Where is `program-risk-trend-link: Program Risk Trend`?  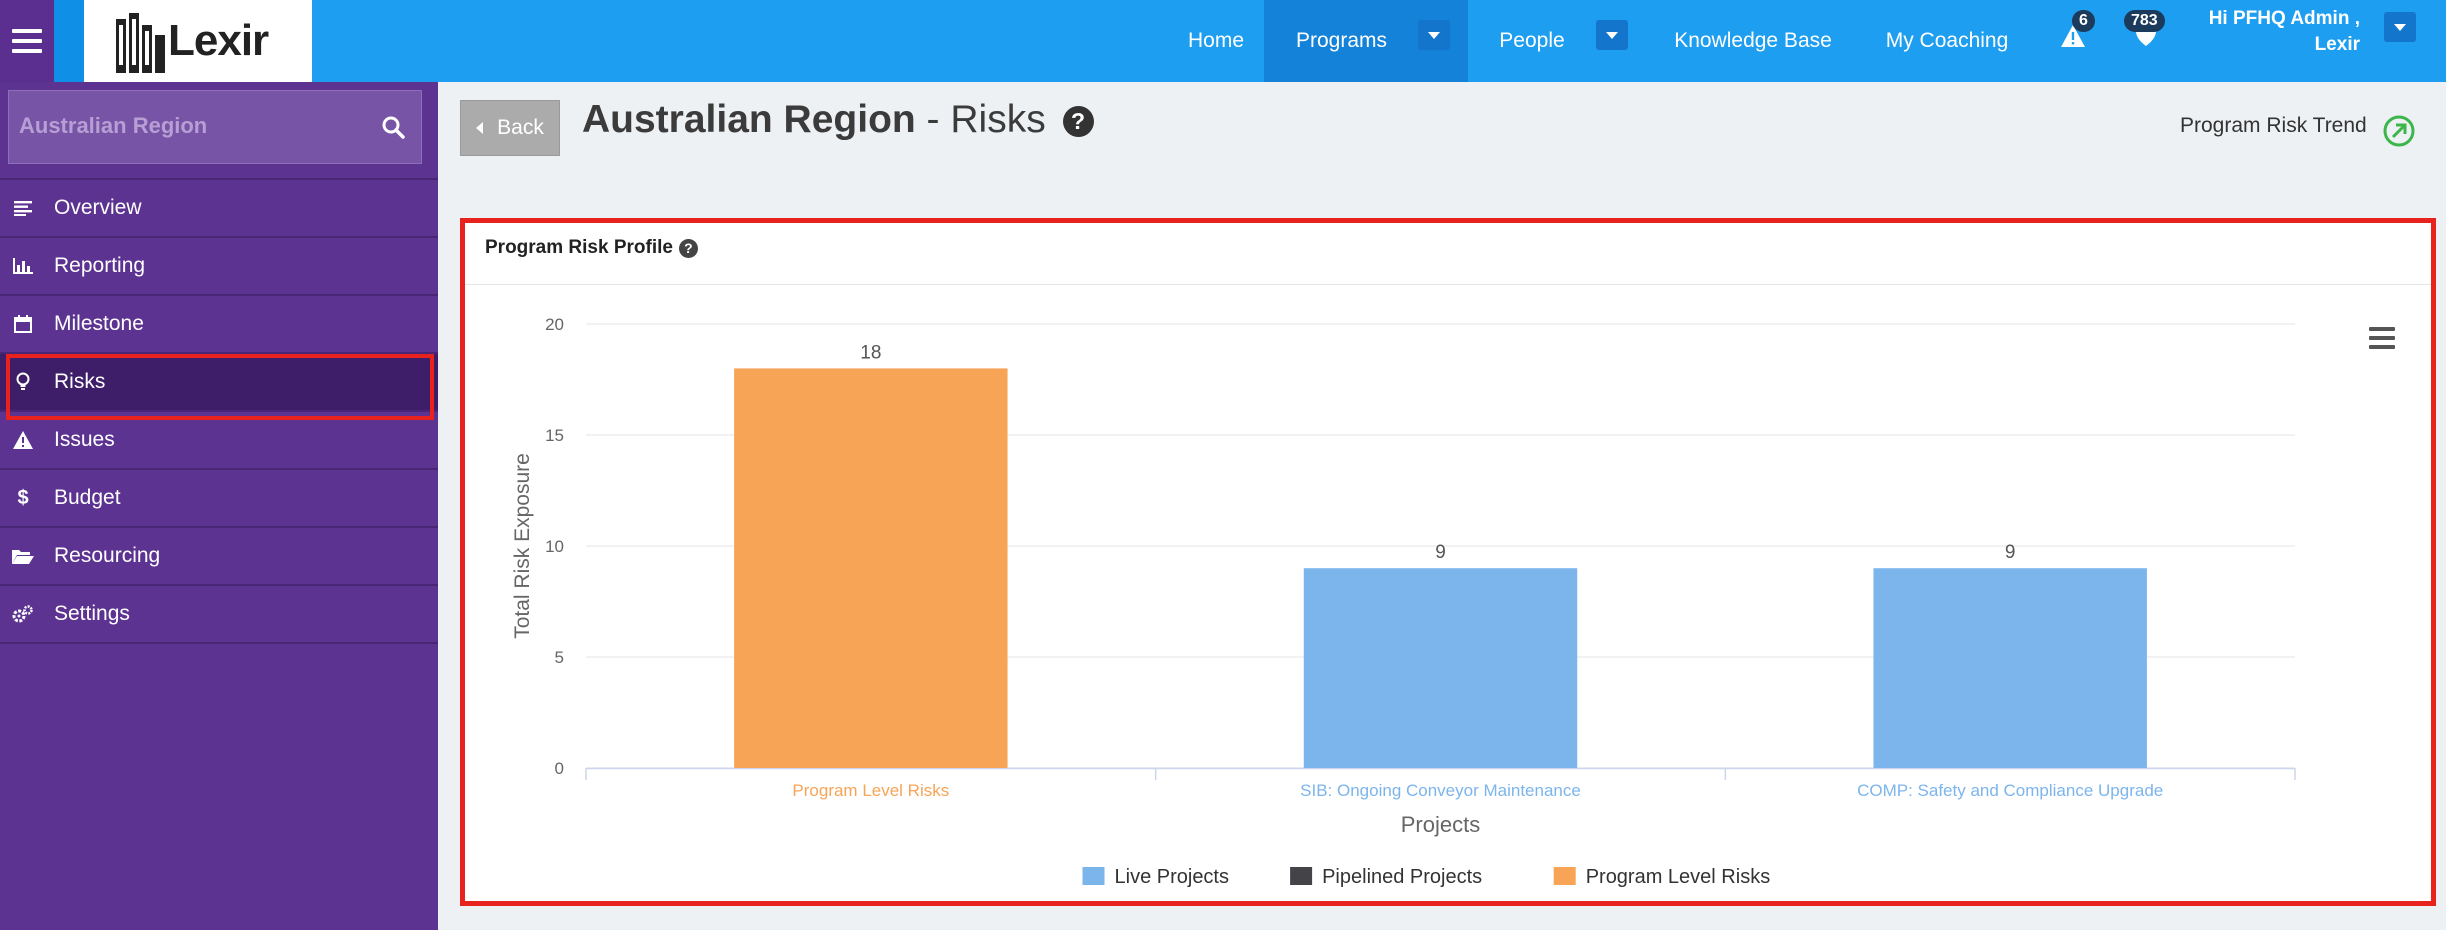
program-risk-trend-link: Program Risk Trend is located at coordinates (2273, 125).